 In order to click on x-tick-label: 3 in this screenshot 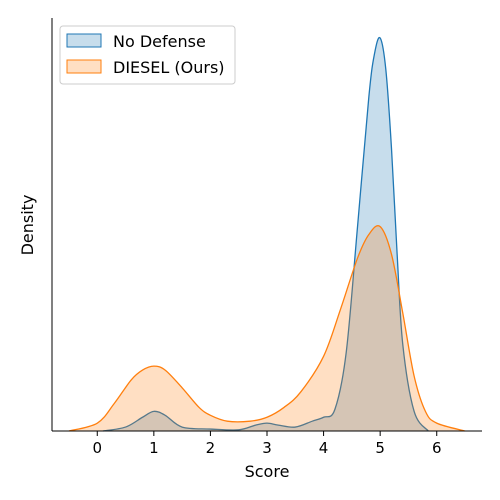, I will do `click(267, 448)`.